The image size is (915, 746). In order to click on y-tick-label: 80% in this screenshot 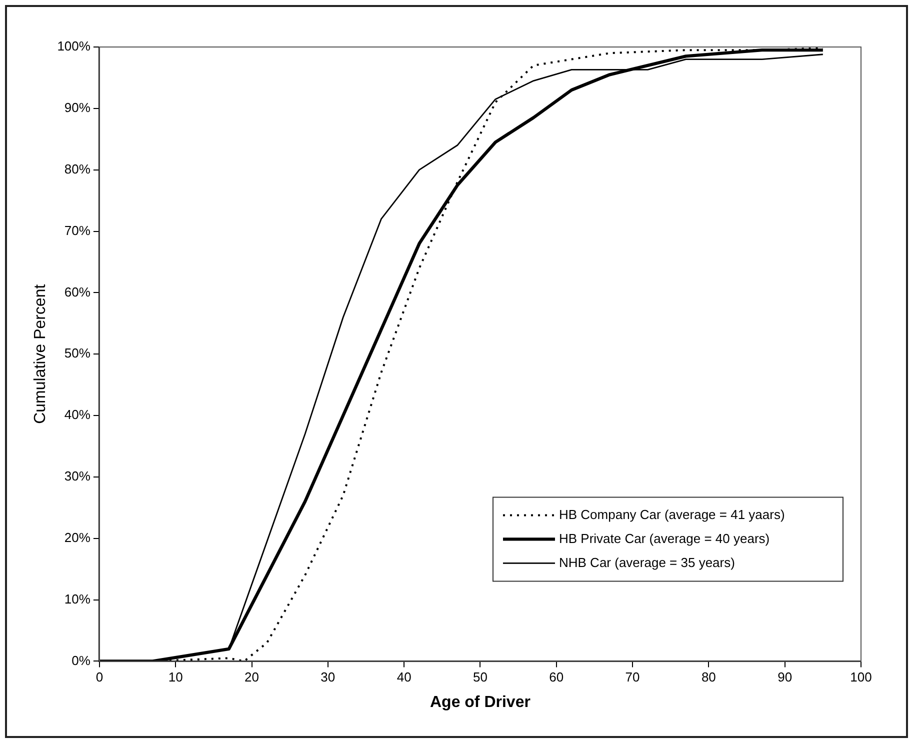, I will do `click(77, 168)`.